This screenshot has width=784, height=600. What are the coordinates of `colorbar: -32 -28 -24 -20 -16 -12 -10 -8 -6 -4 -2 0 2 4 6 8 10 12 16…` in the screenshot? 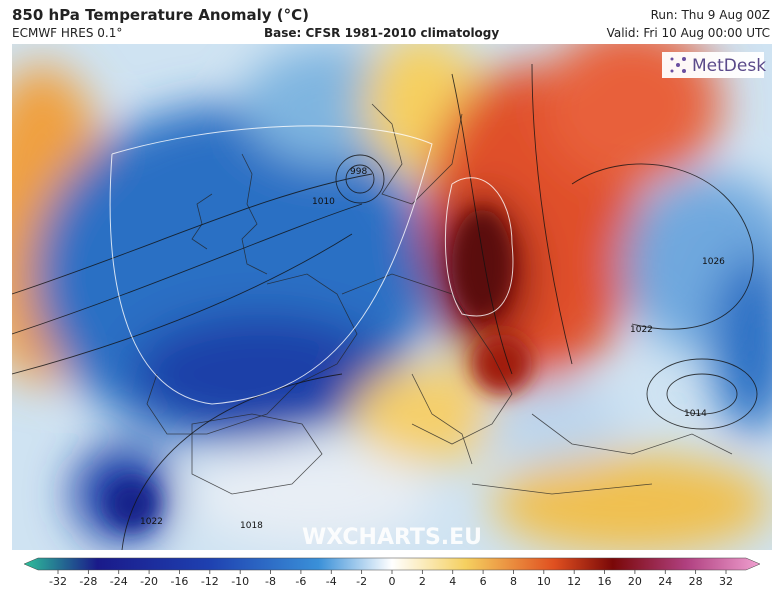 It's located at (392, 572).